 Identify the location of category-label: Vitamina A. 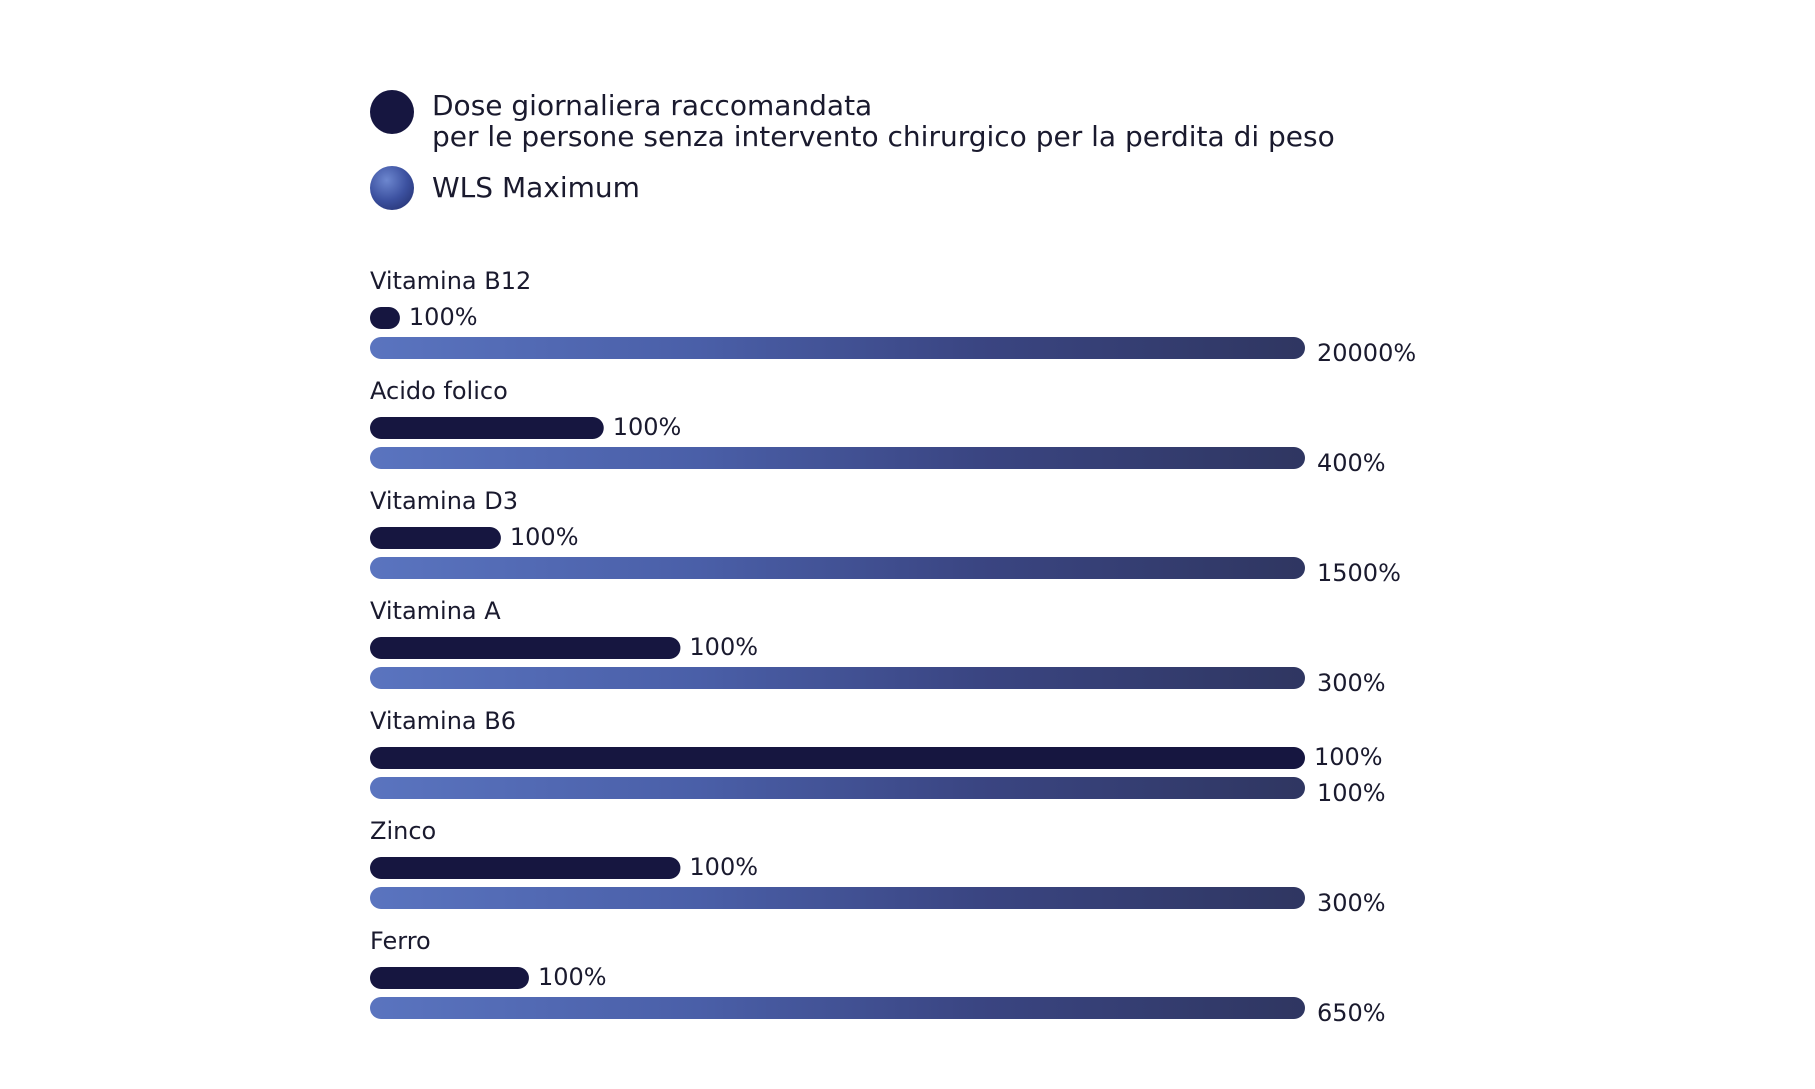
(435, 611).